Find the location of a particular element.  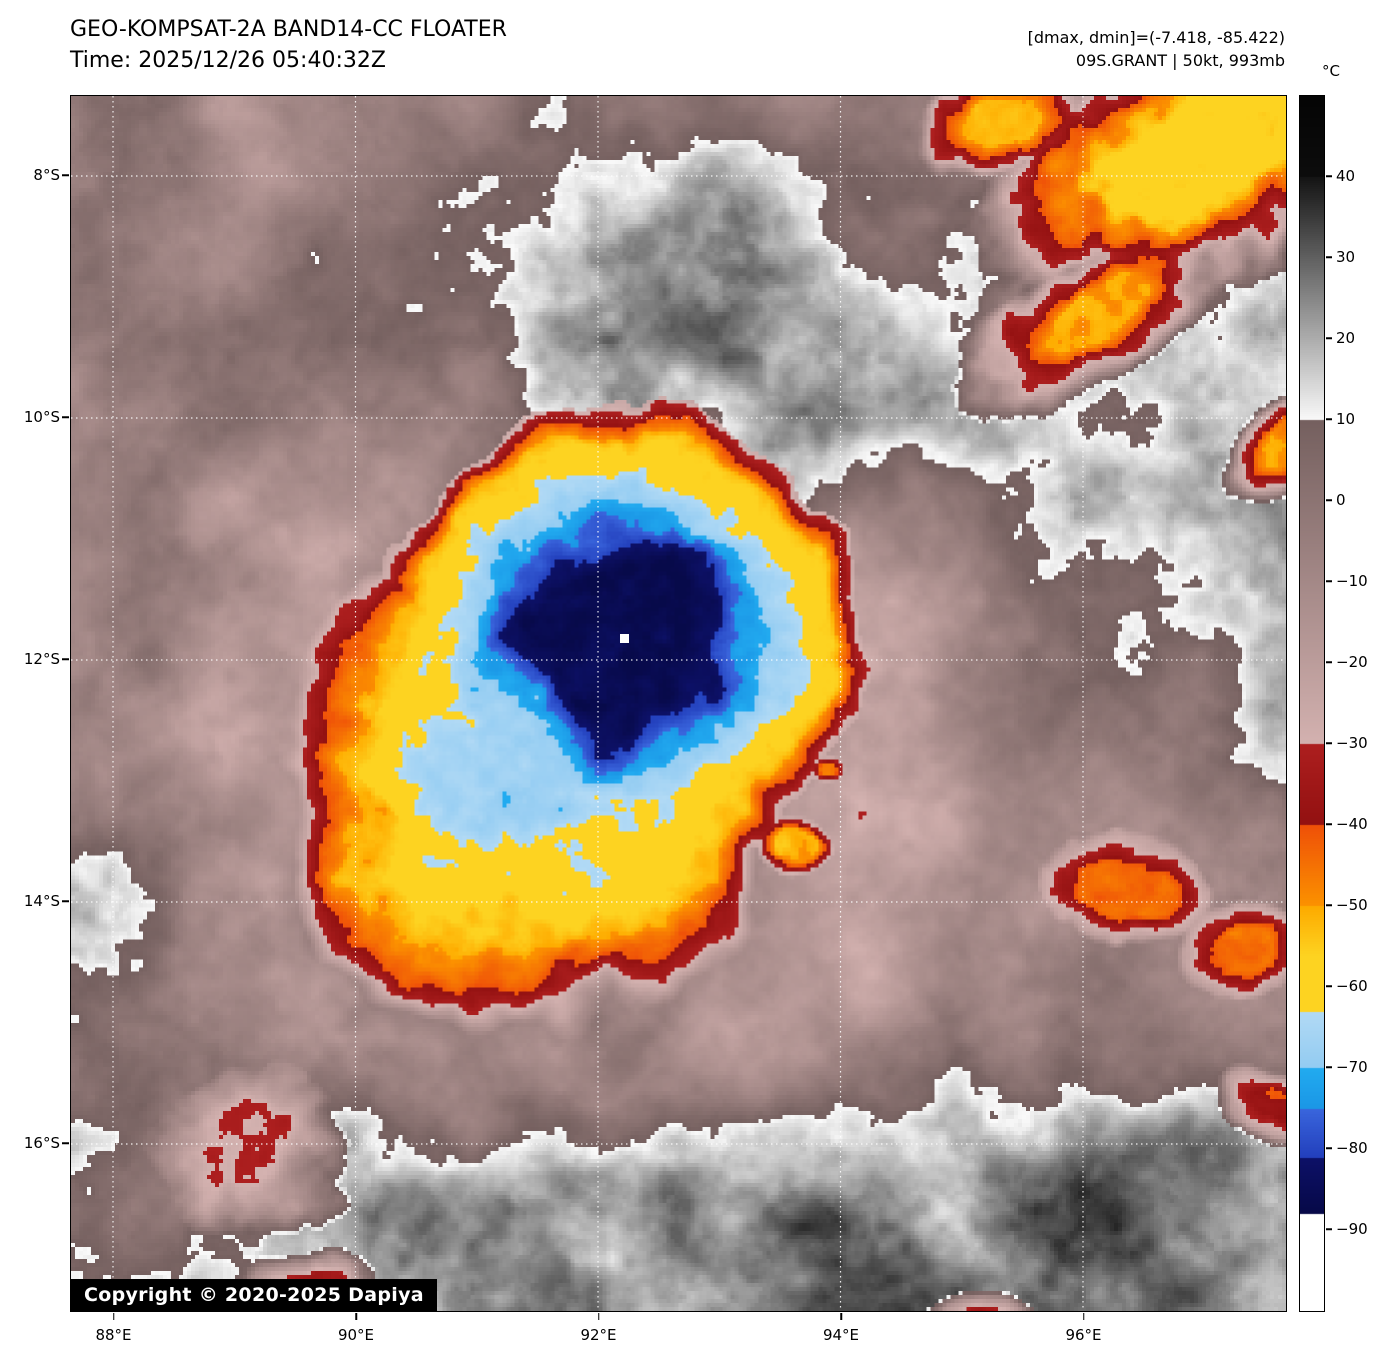

colorbar-tick-label: −20 is located at coordinates (1352, 662).